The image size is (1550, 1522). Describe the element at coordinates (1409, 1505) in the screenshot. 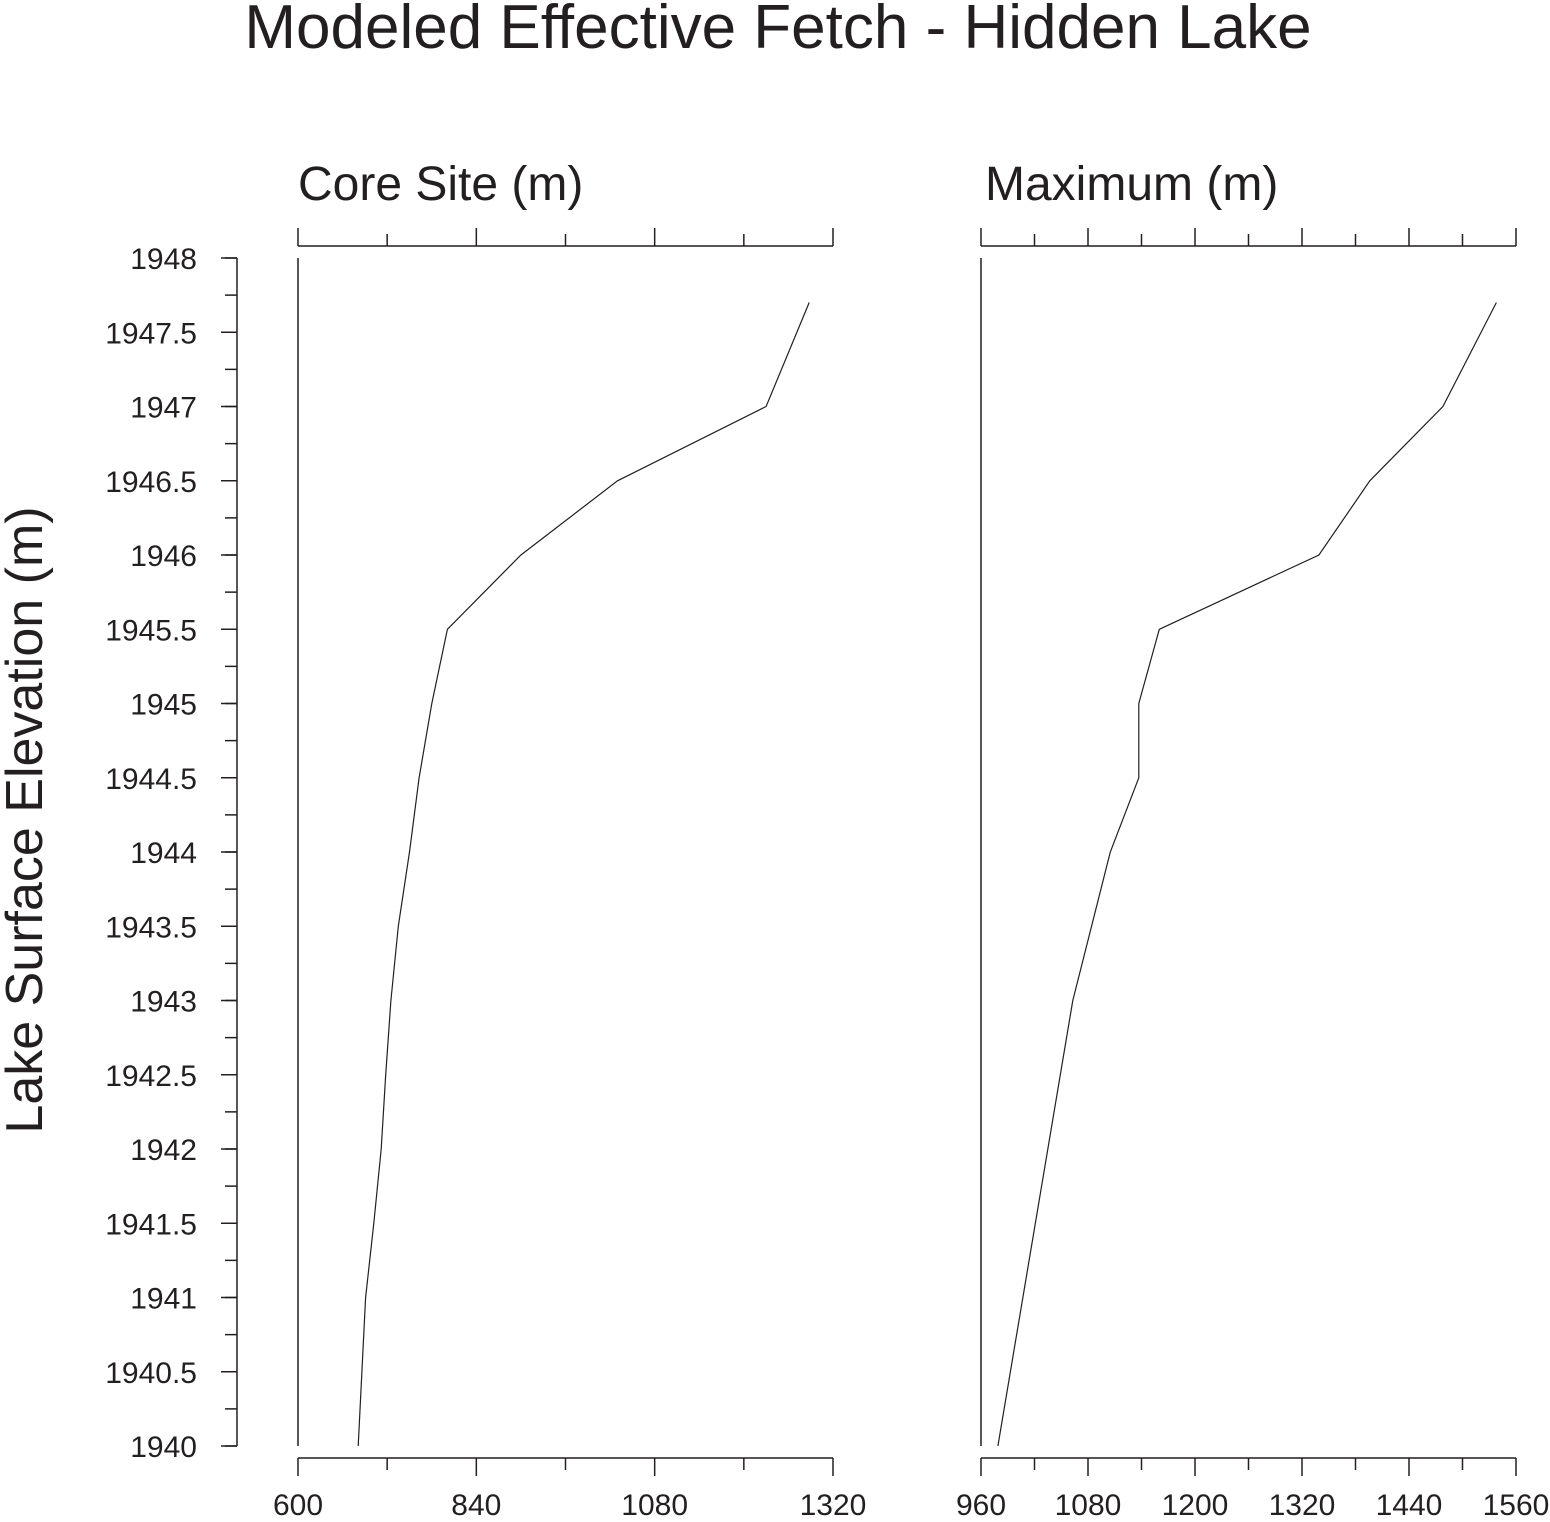

I see `x-tick-label: 1440` at that location.